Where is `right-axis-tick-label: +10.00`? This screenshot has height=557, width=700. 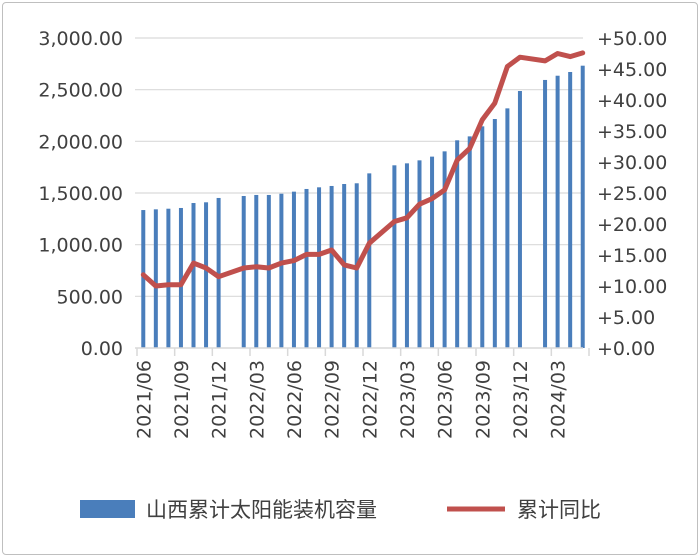
right-axis-tick-label: +10.00 is located at coordinates (632, 287).